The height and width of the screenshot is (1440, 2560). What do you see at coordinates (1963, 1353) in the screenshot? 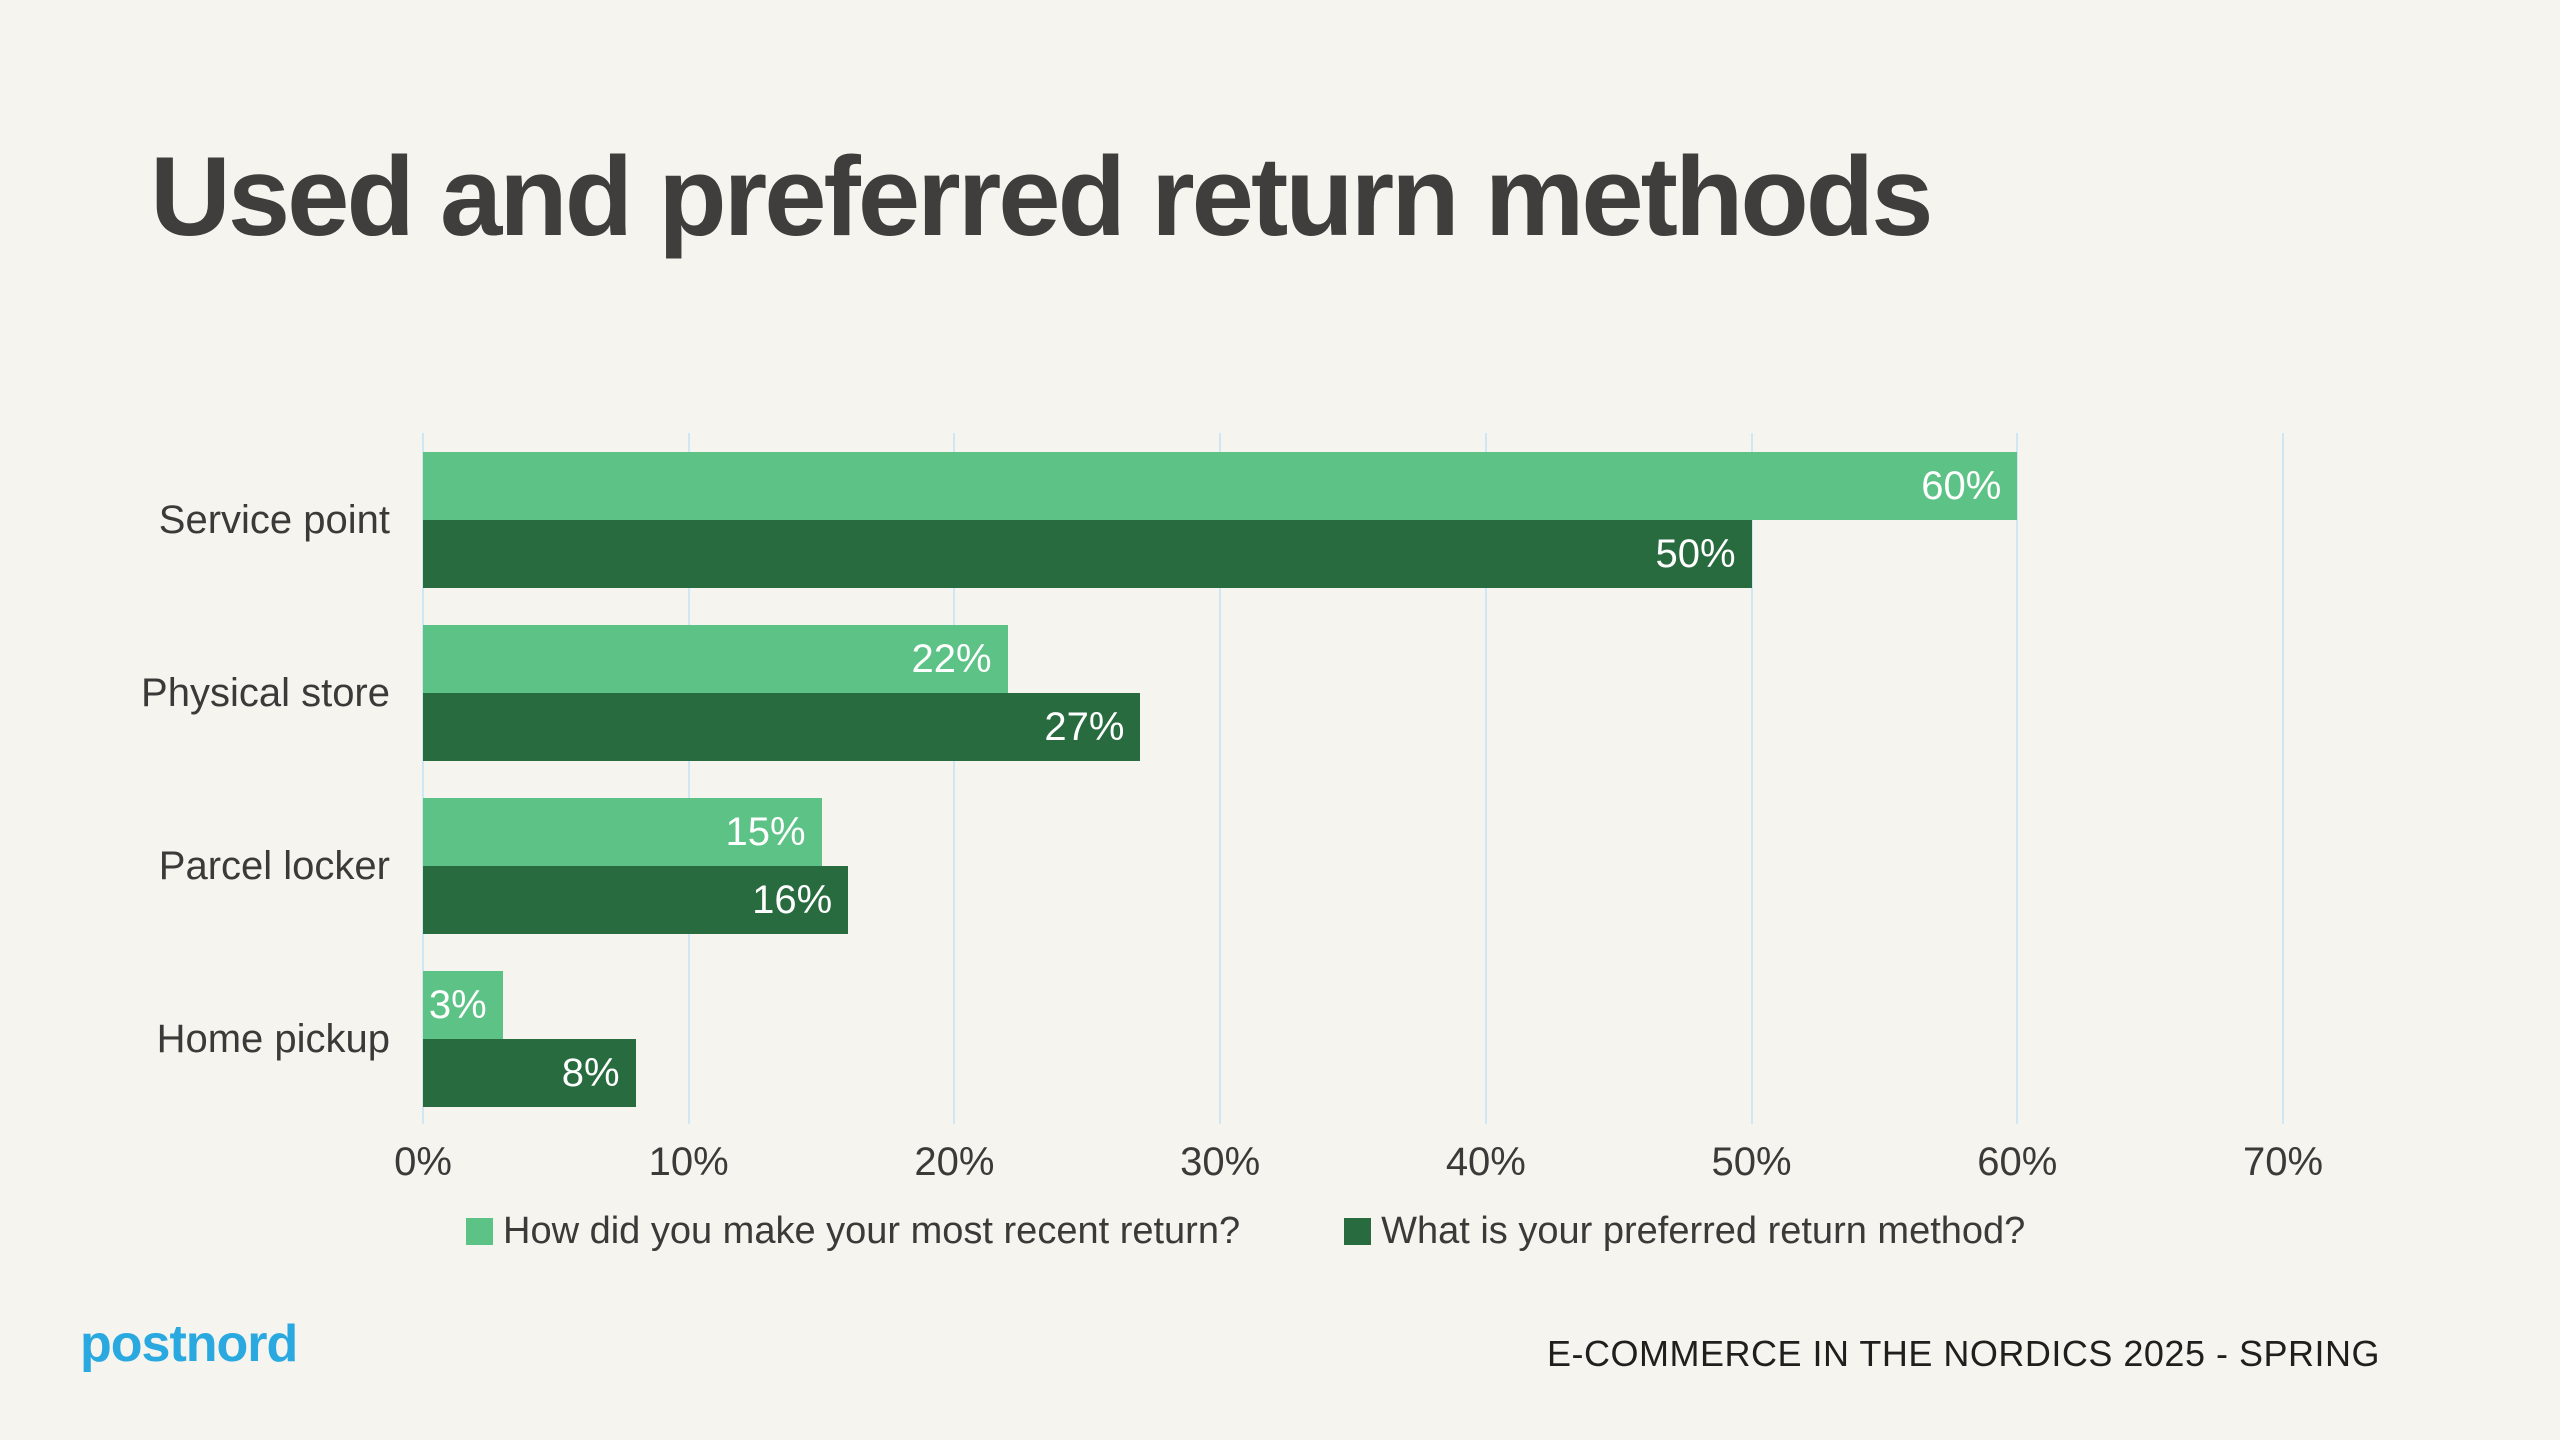
I see `report-title: E-COMMERCE IN THE NORDICS 2025 - SPRING` at bounding box center [1963, 1353].